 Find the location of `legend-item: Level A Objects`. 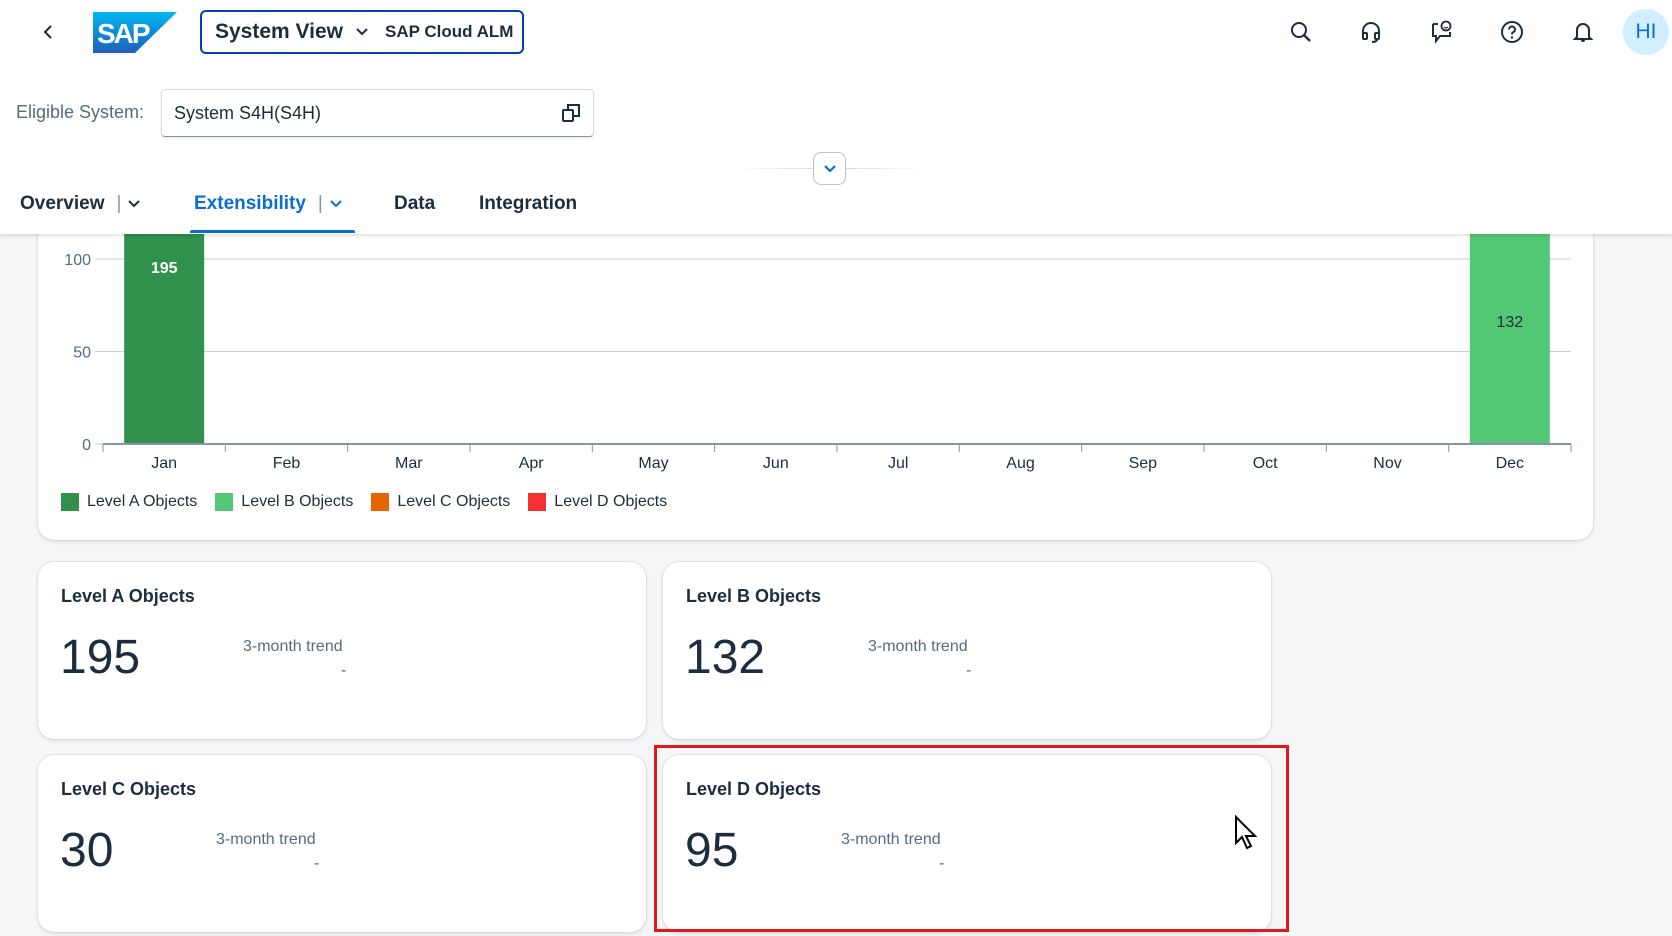

legend-item: Level A Objects is located at coordinates (129, 502).